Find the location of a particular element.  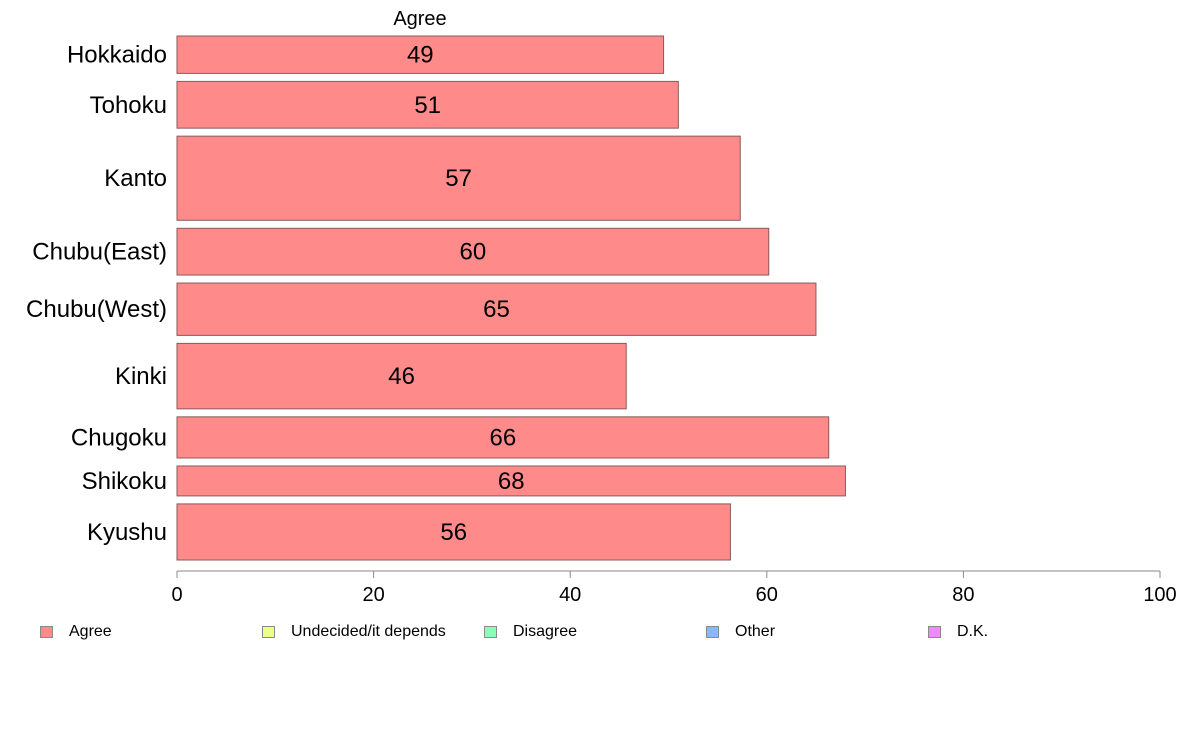

category-label: Chugoku is located at coordinates (119, 437).